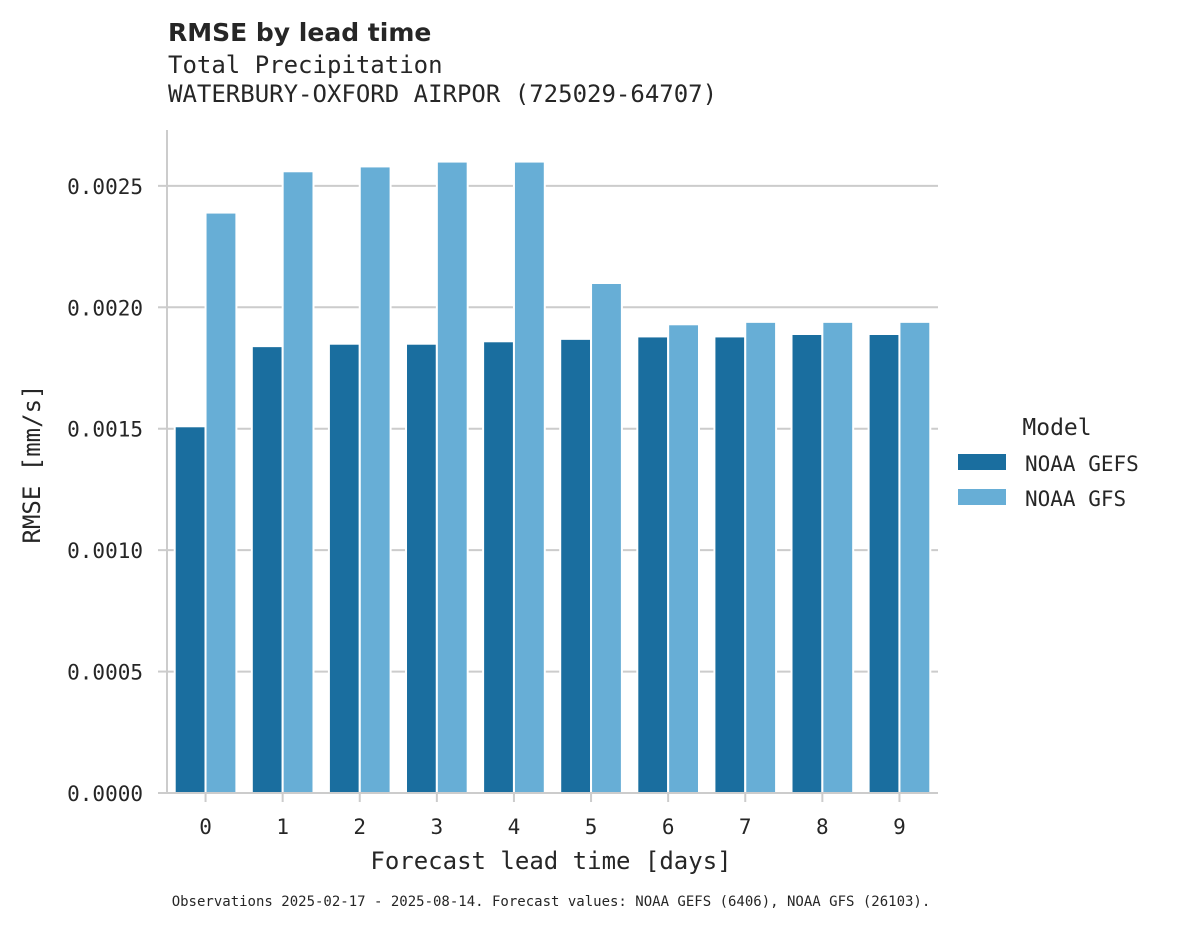 The height and width of the screenshot is (933, 1178). Describe the element at coordinates (282, 827) in the screenshot. I see `x-tick-label: 1` at that location.